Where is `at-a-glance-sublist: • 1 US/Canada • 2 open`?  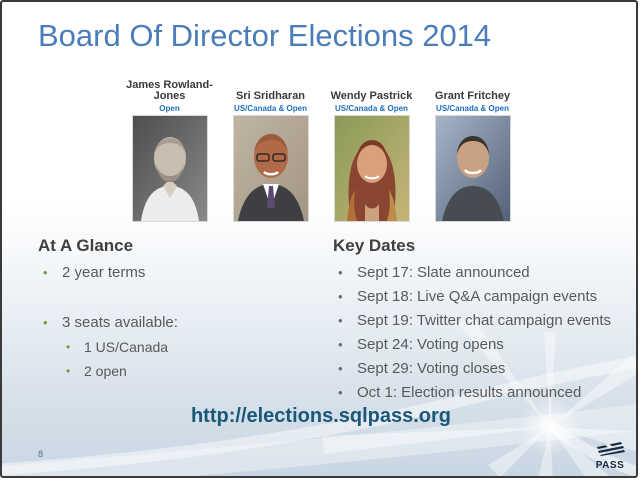
at-a-glance-sublist: • 1 US/Canada • 2 open is located at coordinates (178, 359).